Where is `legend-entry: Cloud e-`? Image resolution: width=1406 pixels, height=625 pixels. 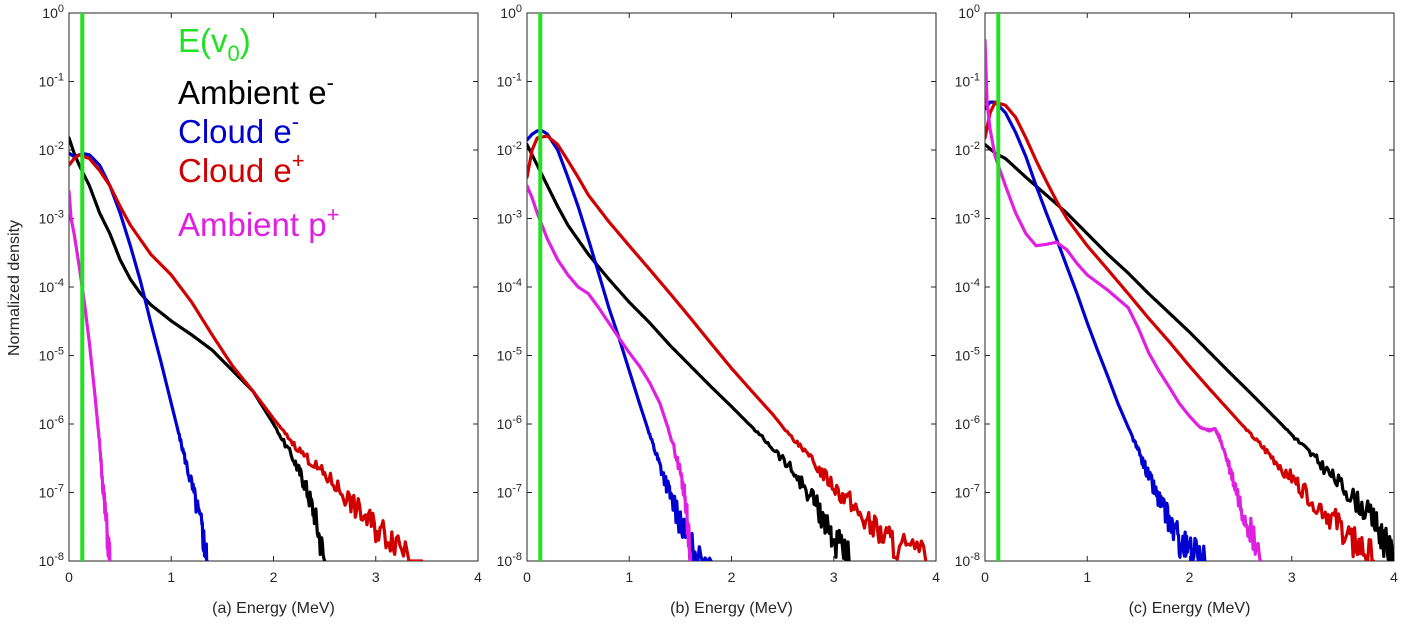
legend-entry: Cloud e- is located at coordinates (238, 129).